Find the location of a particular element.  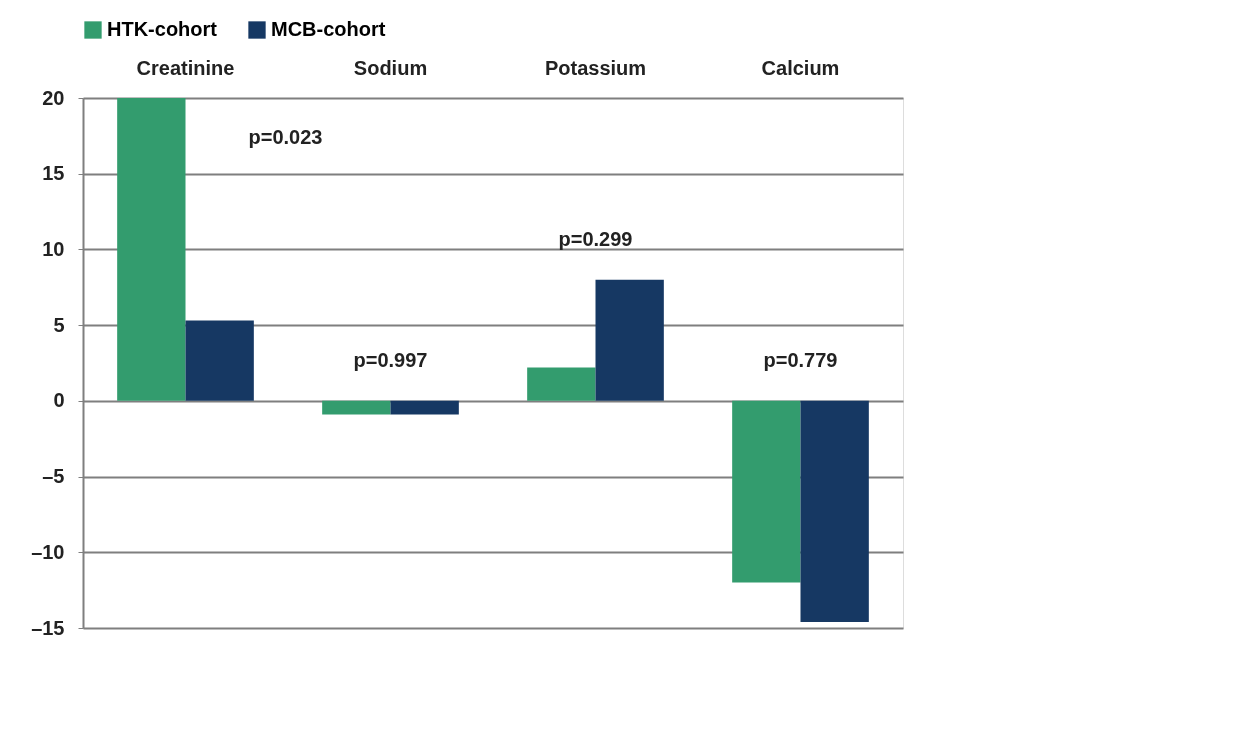

y-tick-label: 0 is located at coordinates (59, 400).